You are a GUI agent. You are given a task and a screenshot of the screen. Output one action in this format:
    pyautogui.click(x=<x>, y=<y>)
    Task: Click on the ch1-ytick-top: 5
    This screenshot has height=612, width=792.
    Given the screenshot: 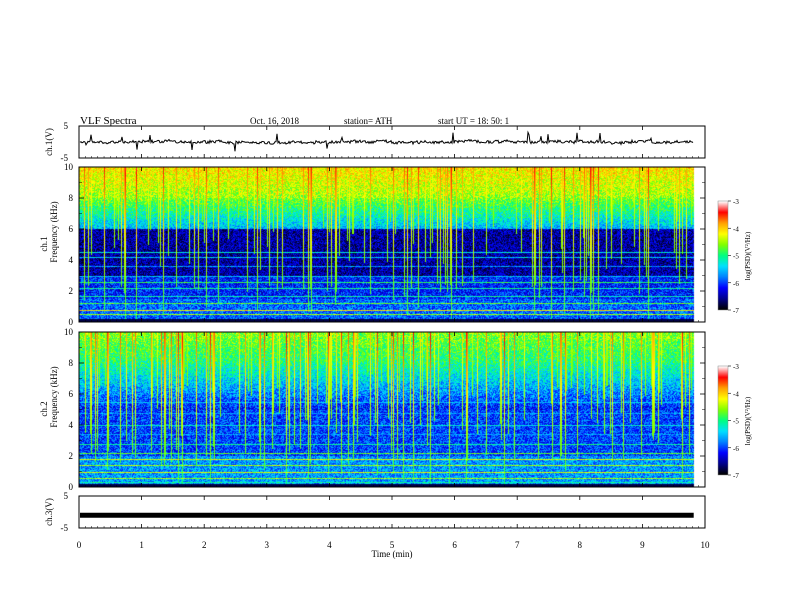 What is the action you would take?
    pyautogui.click(x=66, y=126)
    